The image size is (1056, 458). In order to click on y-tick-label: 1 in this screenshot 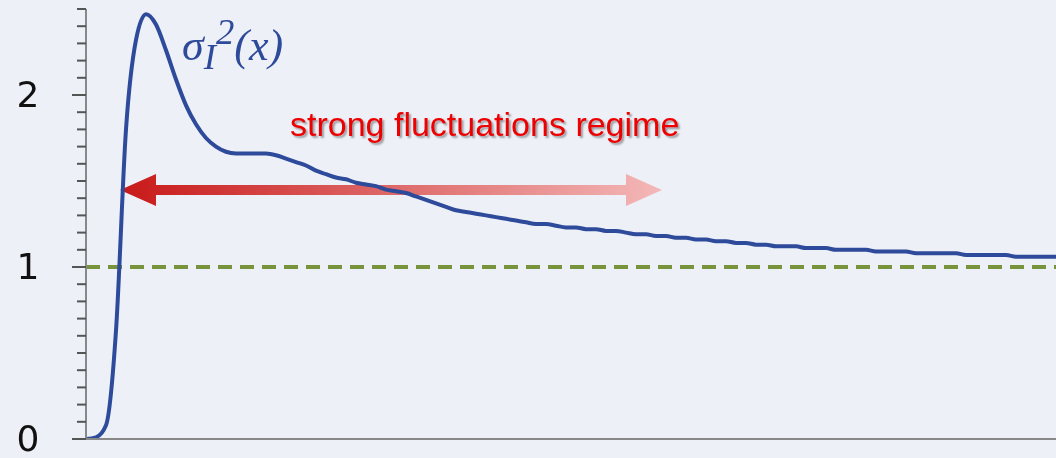, I will do `click(28, 266)`.